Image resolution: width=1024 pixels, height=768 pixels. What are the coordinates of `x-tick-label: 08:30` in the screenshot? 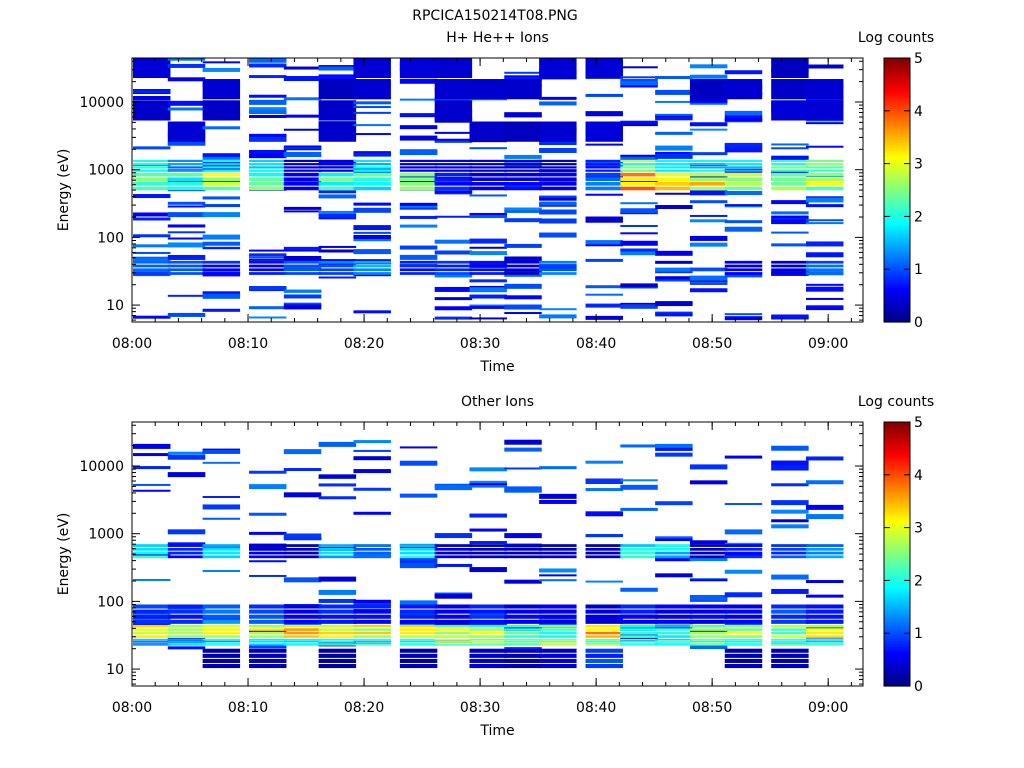 It's located at (480, 708).